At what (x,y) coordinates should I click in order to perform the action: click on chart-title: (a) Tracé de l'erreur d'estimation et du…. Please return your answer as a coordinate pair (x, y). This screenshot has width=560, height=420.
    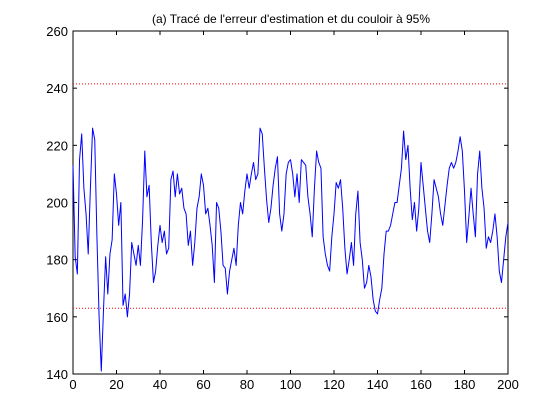
    Looking at the image, I should click on (291, 19).